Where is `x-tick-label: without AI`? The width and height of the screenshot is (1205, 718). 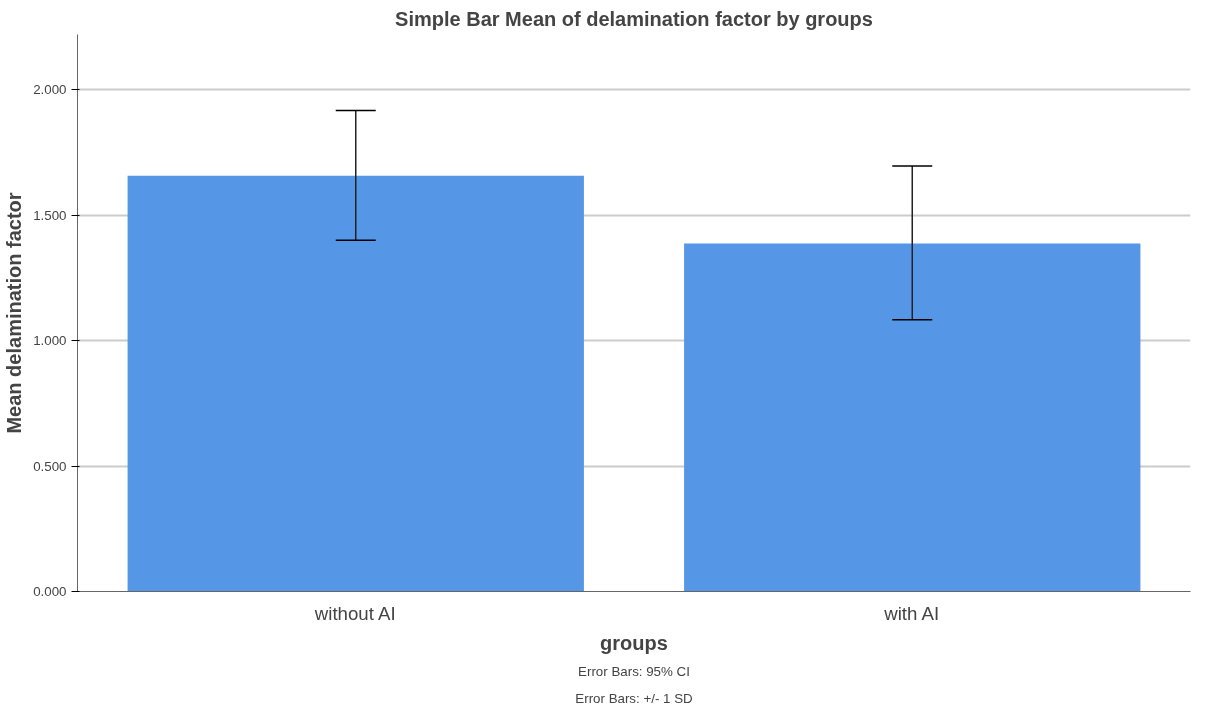 x-tick-label: without AI is located at coordinates (354, 613).